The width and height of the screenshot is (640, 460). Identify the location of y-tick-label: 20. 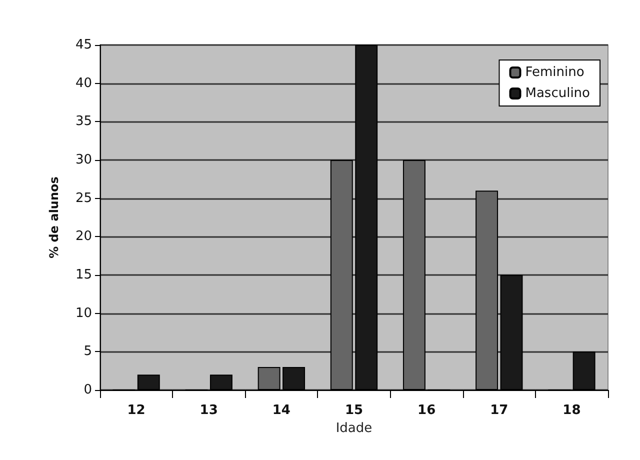
(83, 236).